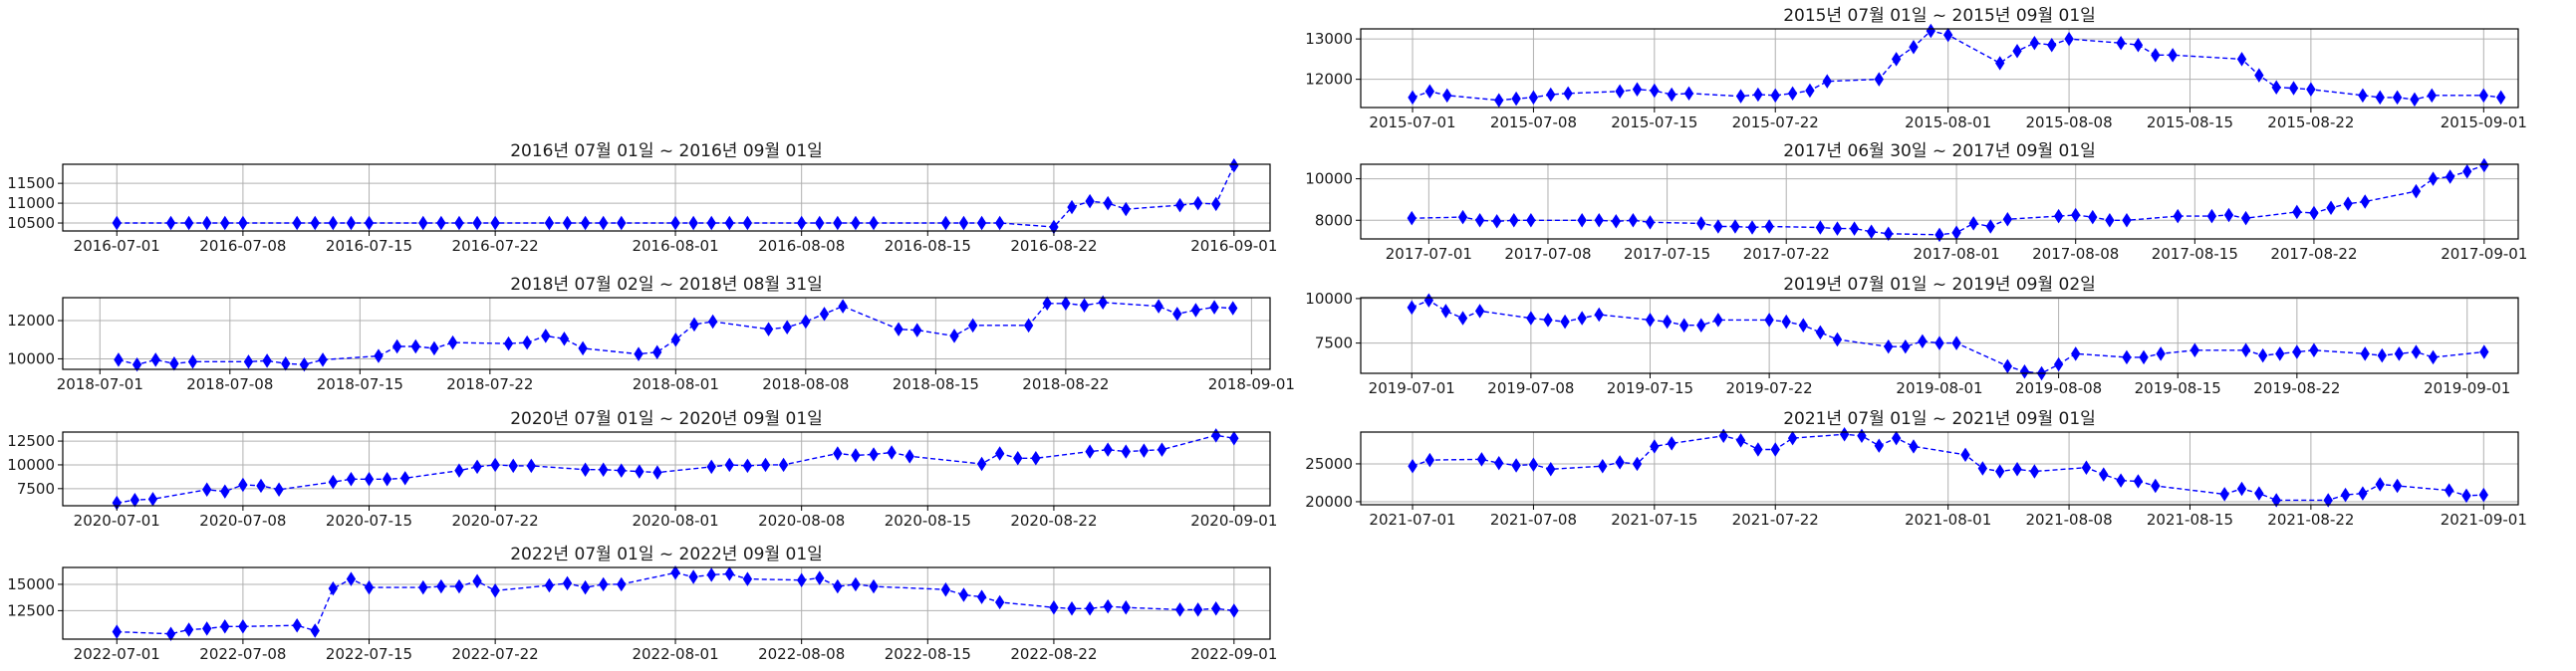 The width and height of the screenshot is (2576, 671). Describe the element at coordinates (1939, 419) in the screenshot. I see `chart-title: 2021년 07월 01일 ~ 2021년 09월 01일` at that location.